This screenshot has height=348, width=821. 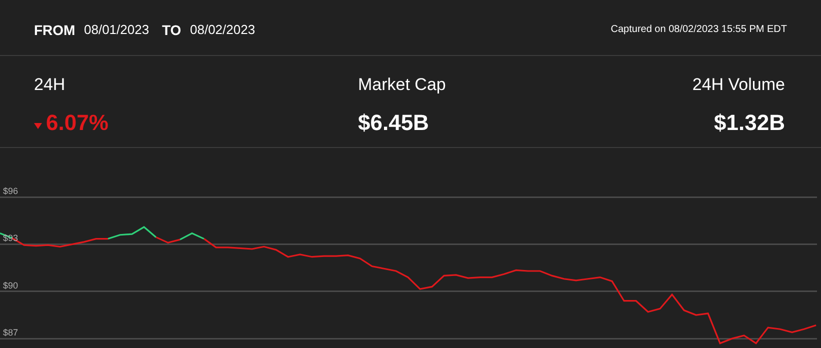 What do you see at coordinates (402, 85) in the screenshot?
I see `text: Market Cap` at bounding box center [402, 85].